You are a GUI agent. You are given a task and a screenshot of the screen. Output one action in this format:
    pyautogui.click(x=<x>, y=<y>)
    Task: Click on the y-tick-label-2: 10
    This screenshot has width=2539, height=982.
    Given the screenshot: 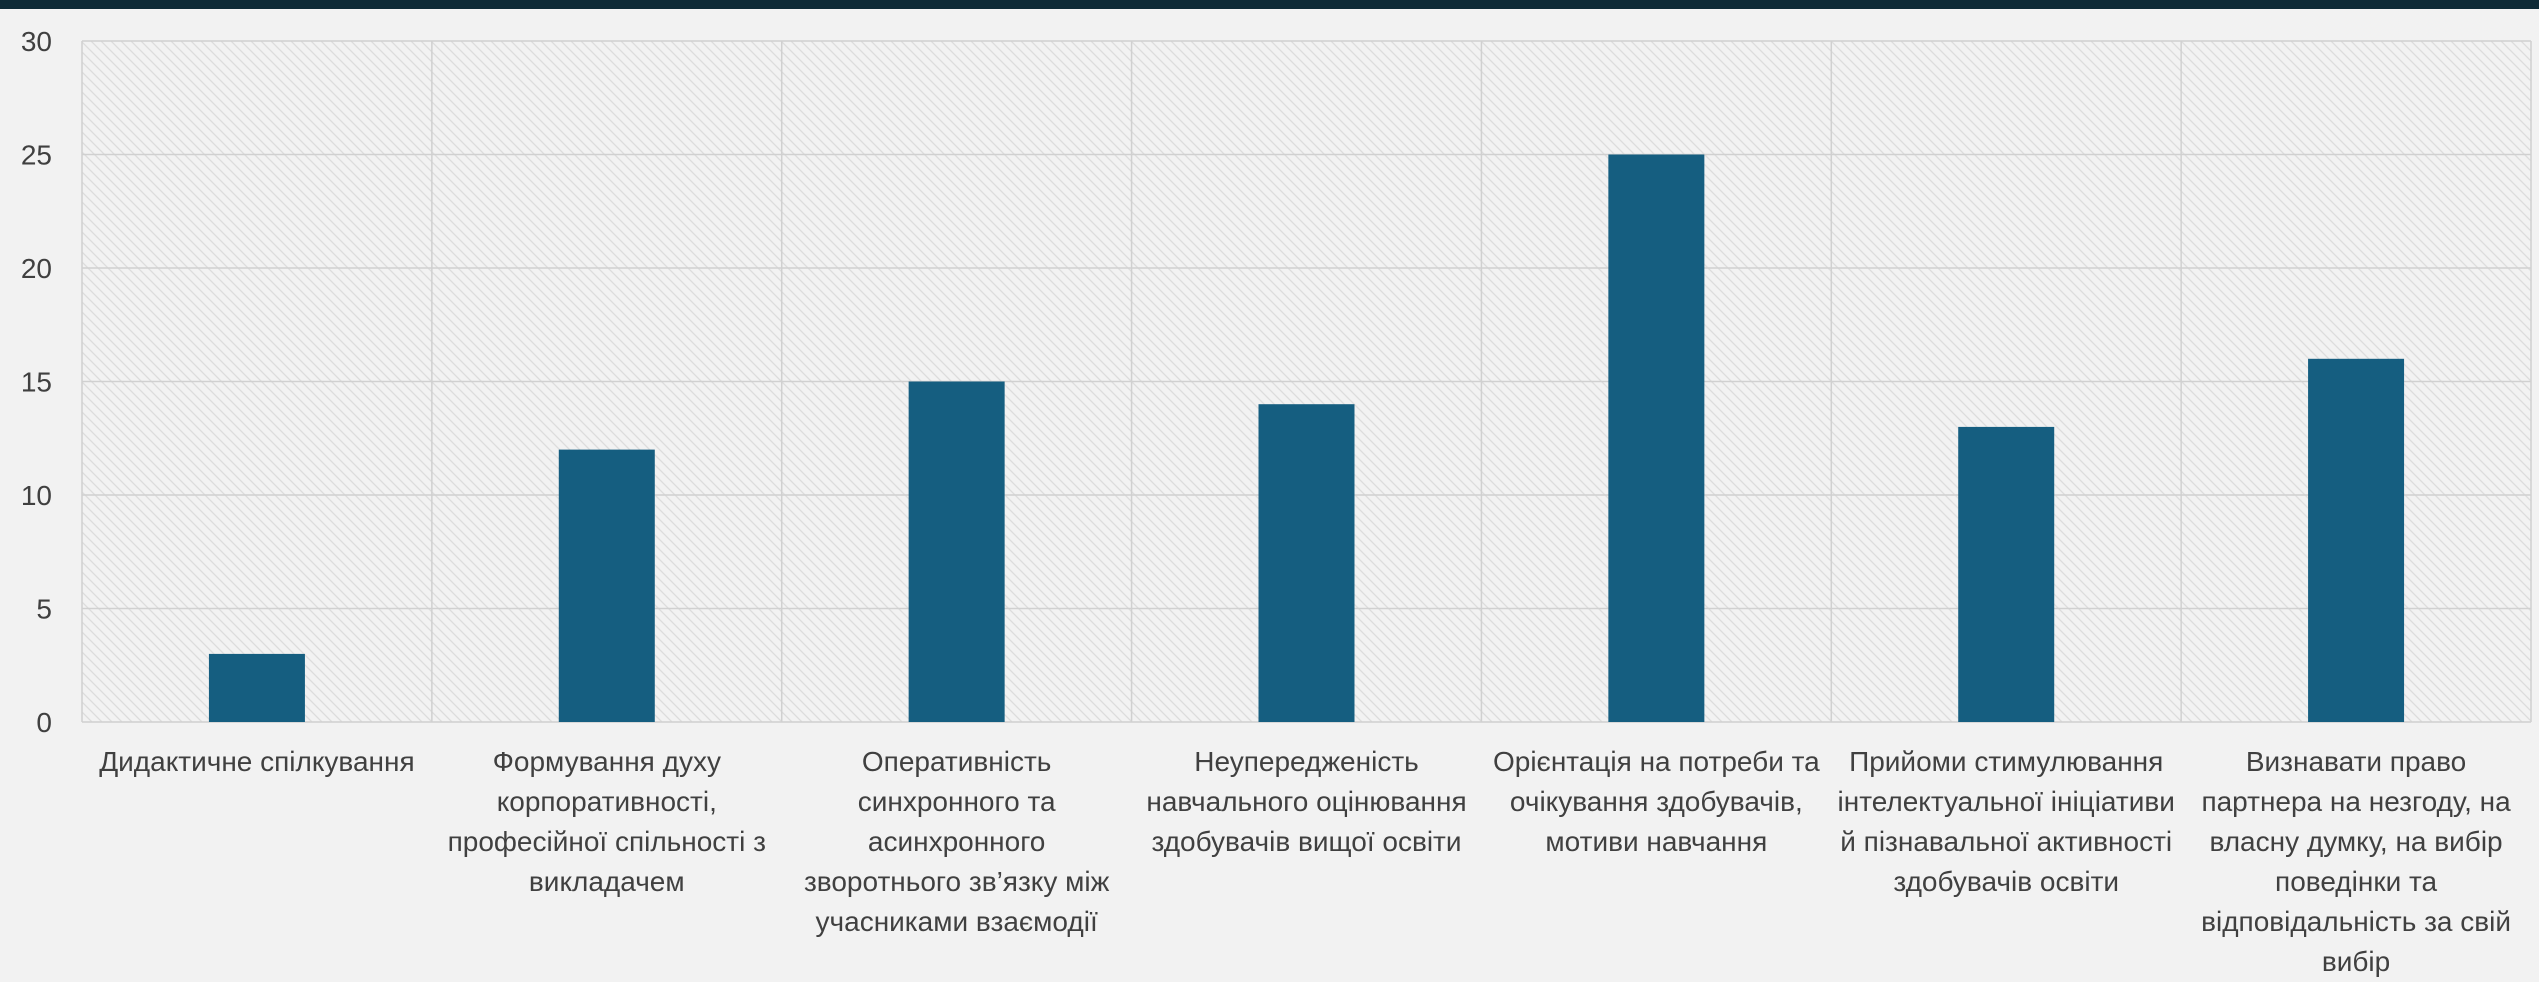 What is the action you would take?
    pyautogui.click(x=36, y=495)
    